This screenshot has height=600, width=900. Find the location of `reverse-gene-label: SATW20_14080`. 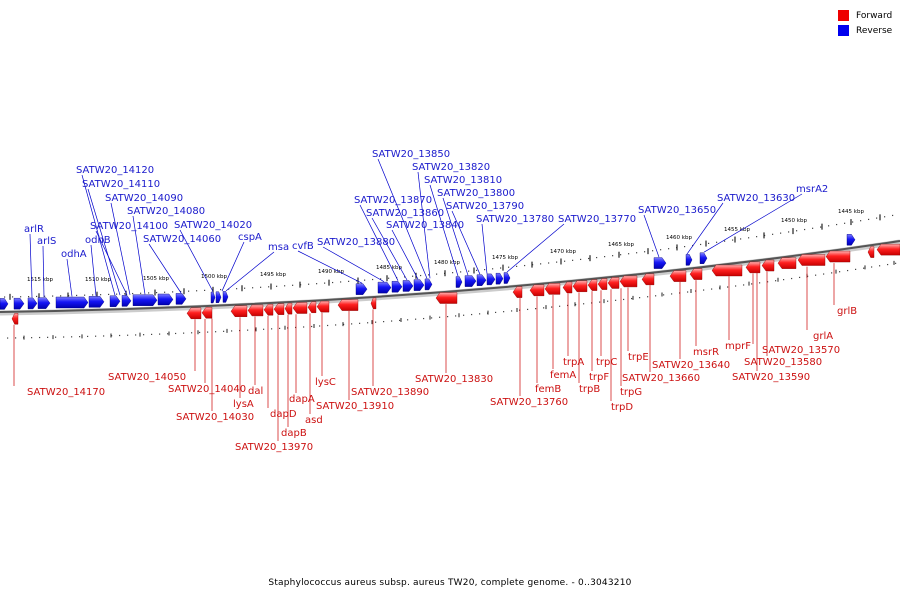

reverse-gene-label: SATW20_14080 is located at coordinates (166, 211).